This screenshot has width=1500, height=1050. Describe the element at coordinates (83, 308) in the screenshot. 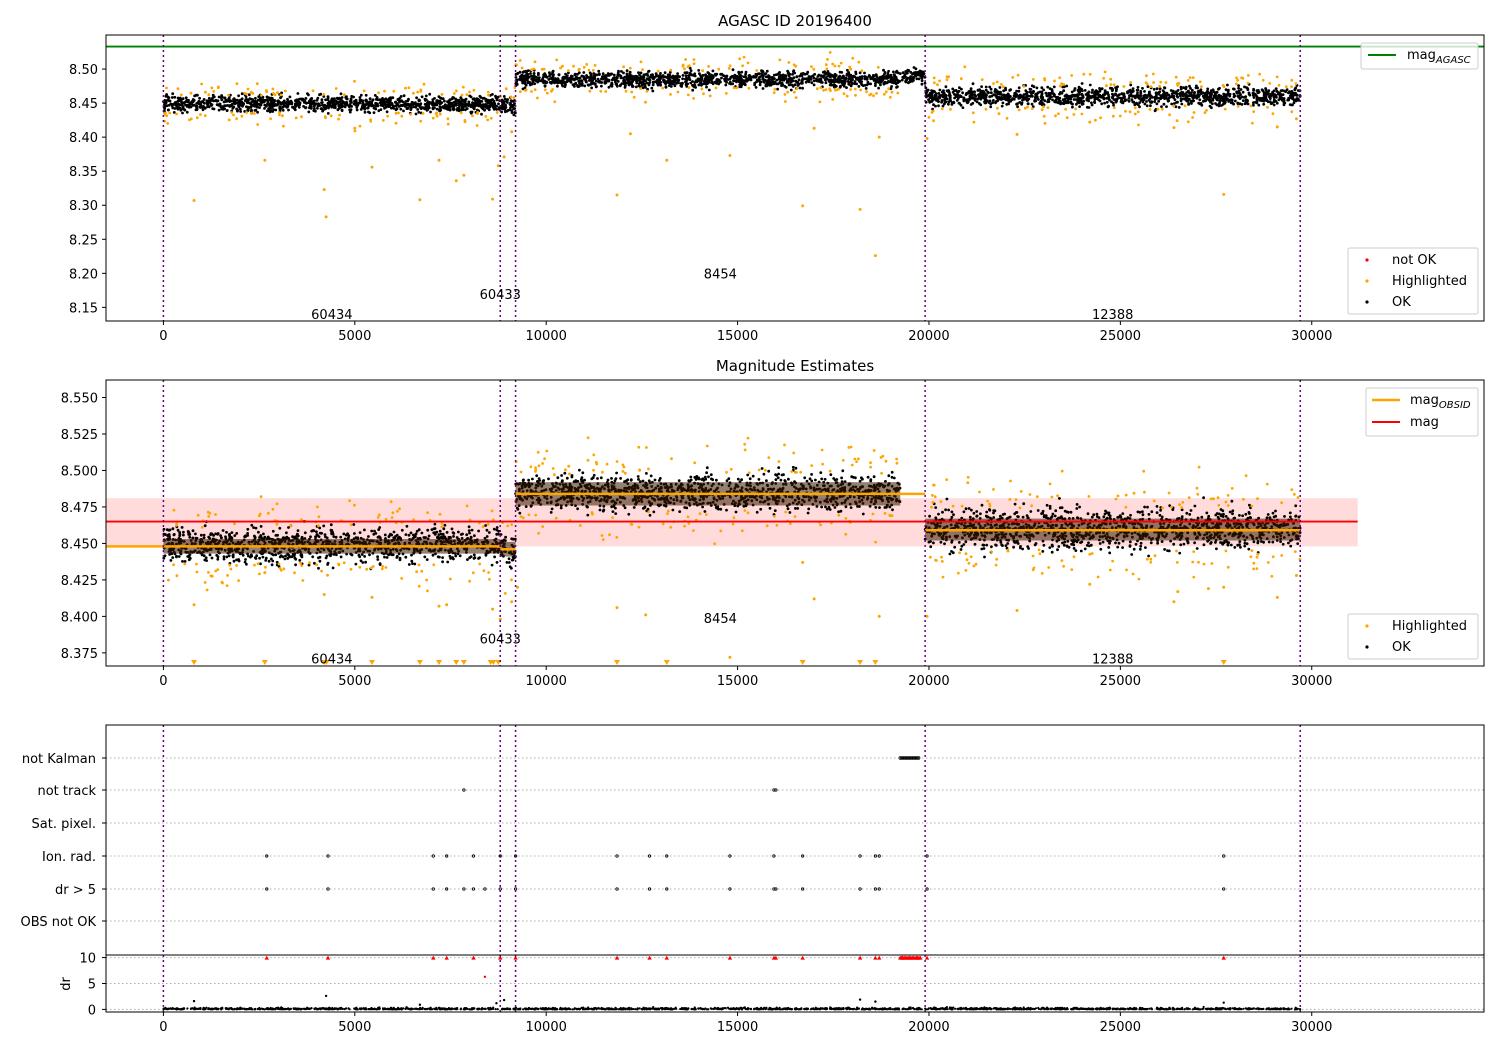

I see `agasc-ytick-label: 8.15` at that location.